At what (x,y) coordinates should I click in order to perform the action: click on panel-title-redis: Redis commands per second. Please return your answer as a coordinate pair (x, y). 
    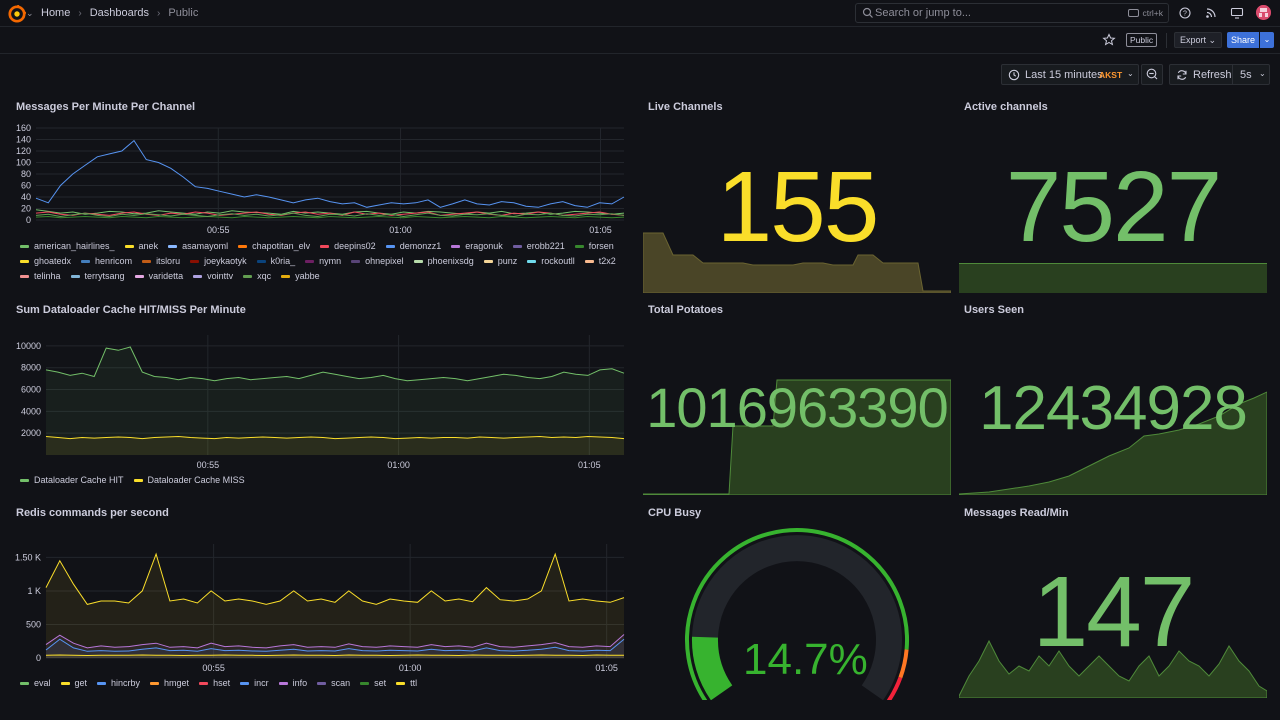
    Looking at the image, I should click on (92, 513).